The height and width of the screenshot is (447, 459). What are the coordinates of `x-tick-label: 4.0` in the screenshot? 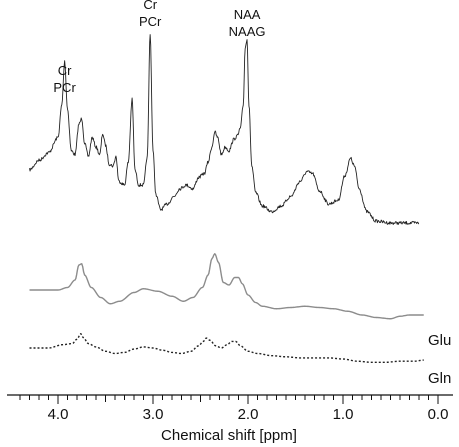 It's located at (58, 414).